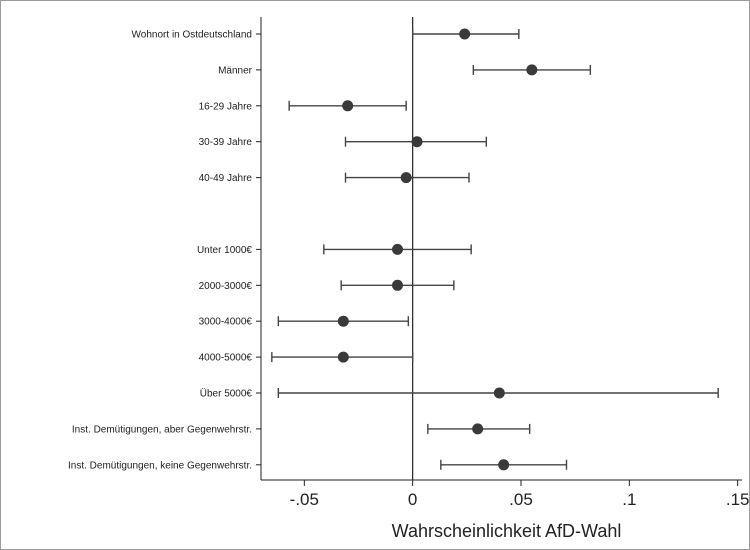  I want to click on category-label: 16-29 Jahre, so click(226, 106).